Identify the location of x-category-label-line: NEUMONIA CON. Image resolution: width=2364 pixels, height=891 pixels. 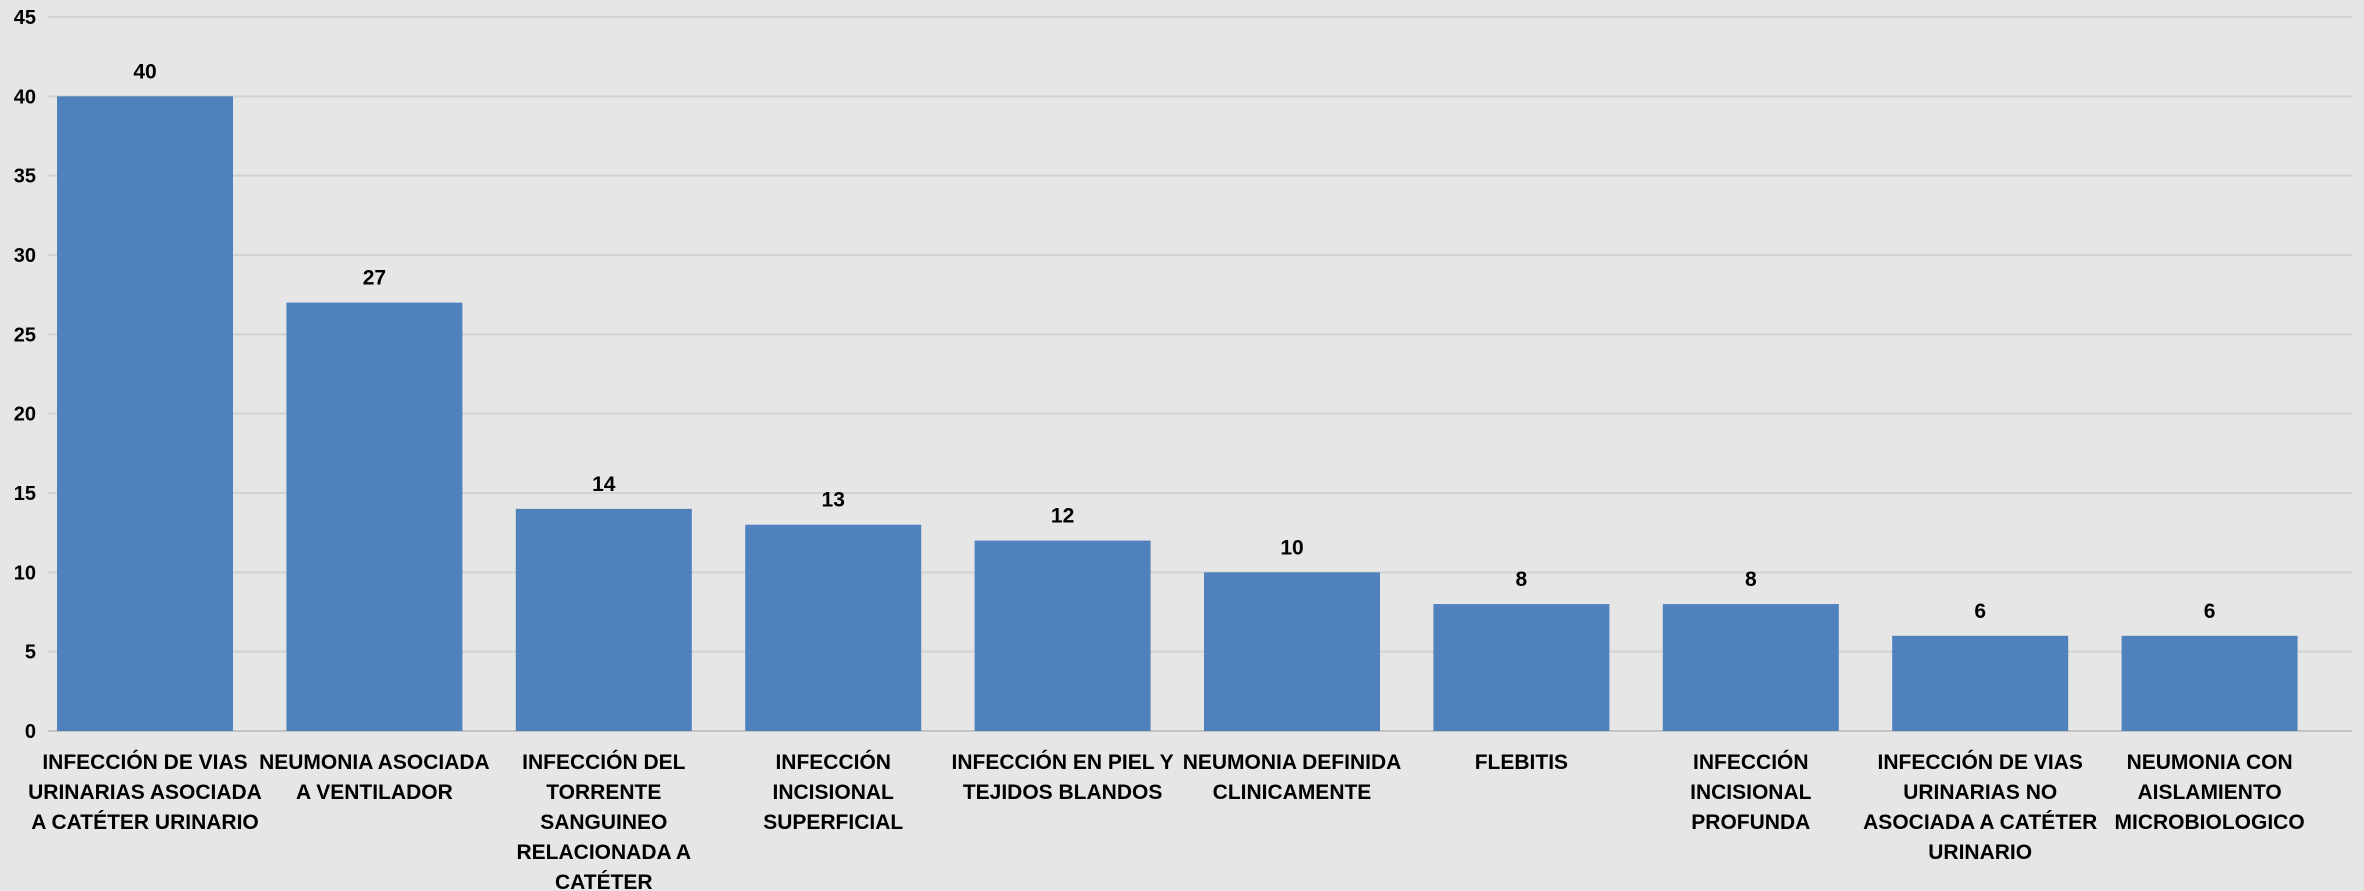
(2210, 762).